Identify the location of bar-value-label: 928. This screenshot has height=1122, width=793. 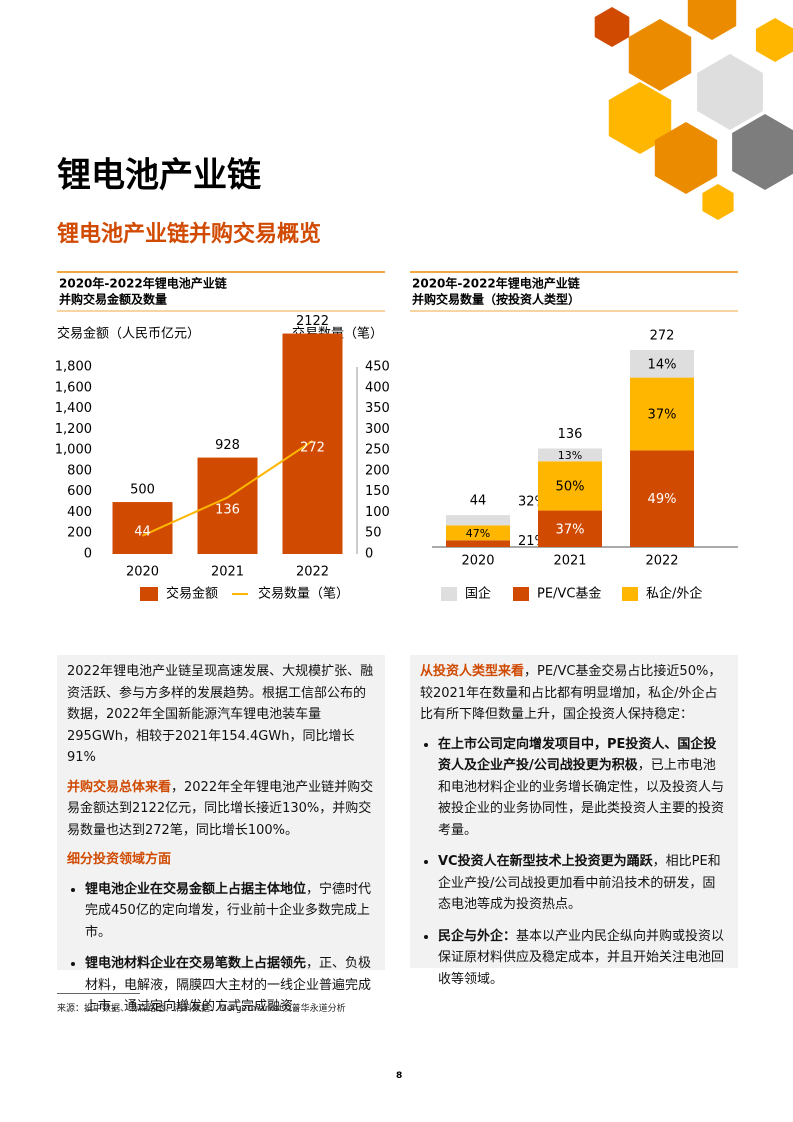
(227, 445).